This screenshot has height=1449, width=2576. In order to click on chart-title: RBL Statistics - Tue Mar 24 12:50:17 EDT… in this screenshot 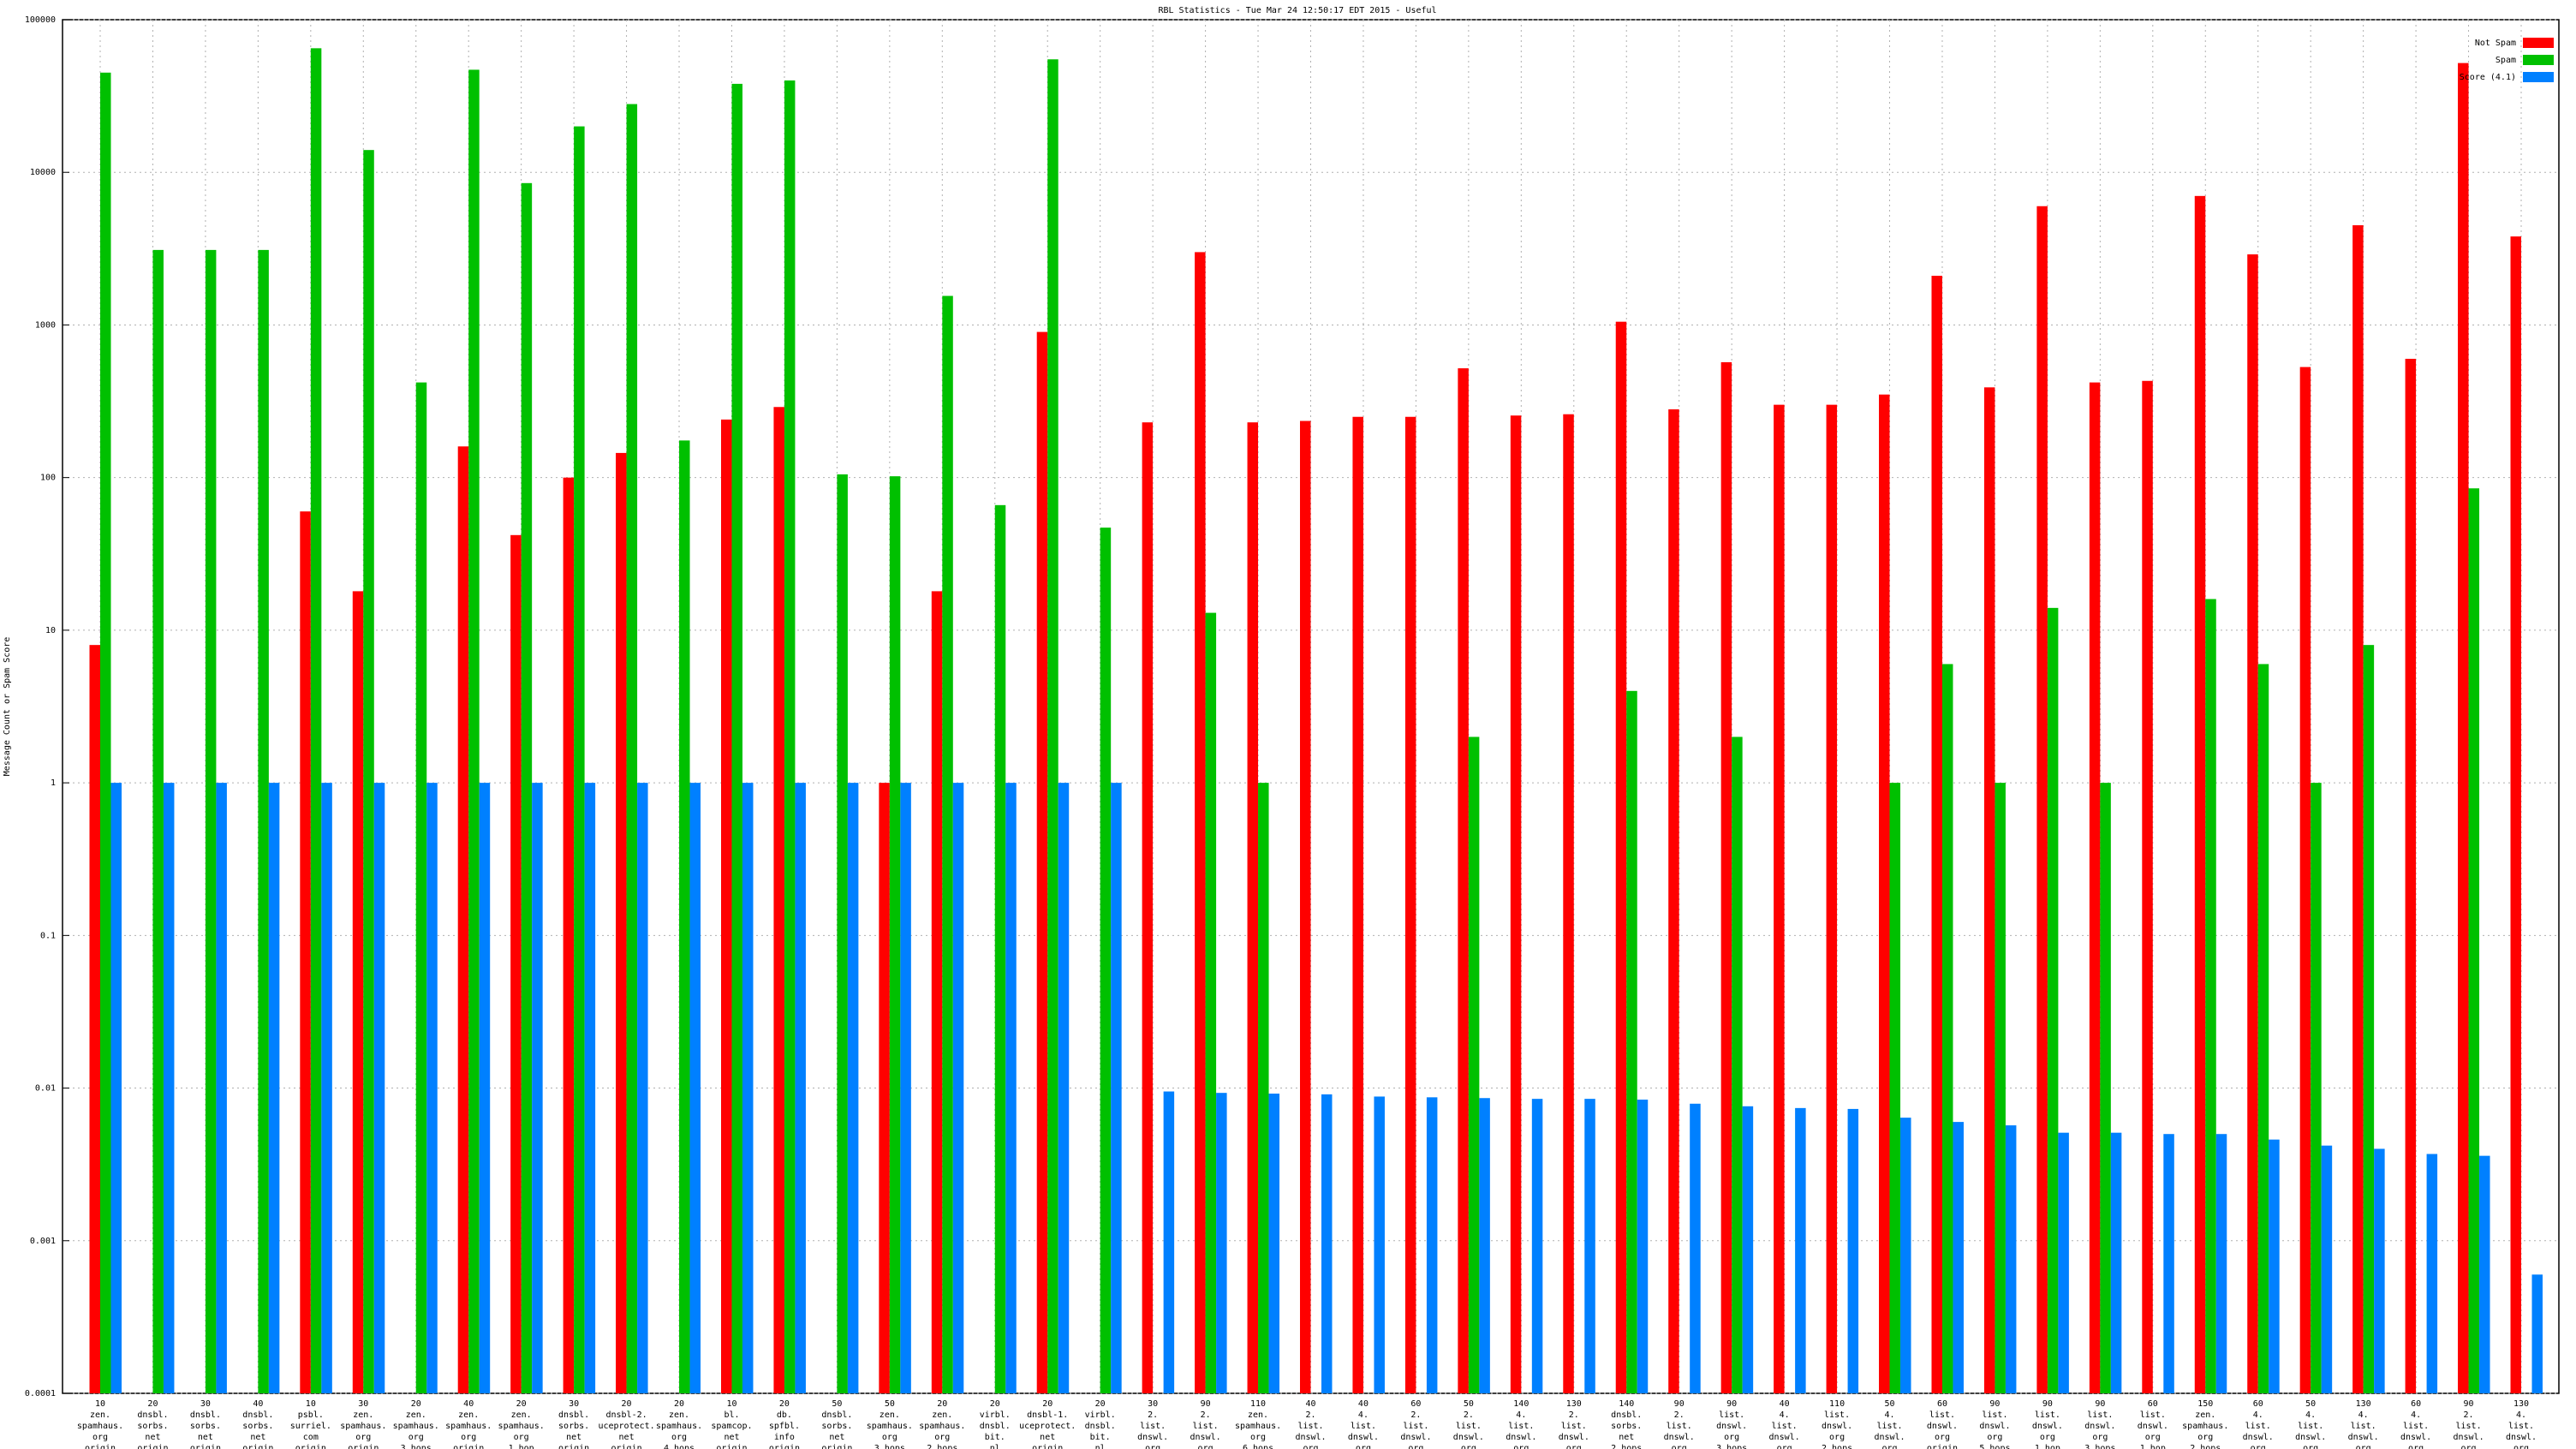, I will do `click(1297, 10)`.